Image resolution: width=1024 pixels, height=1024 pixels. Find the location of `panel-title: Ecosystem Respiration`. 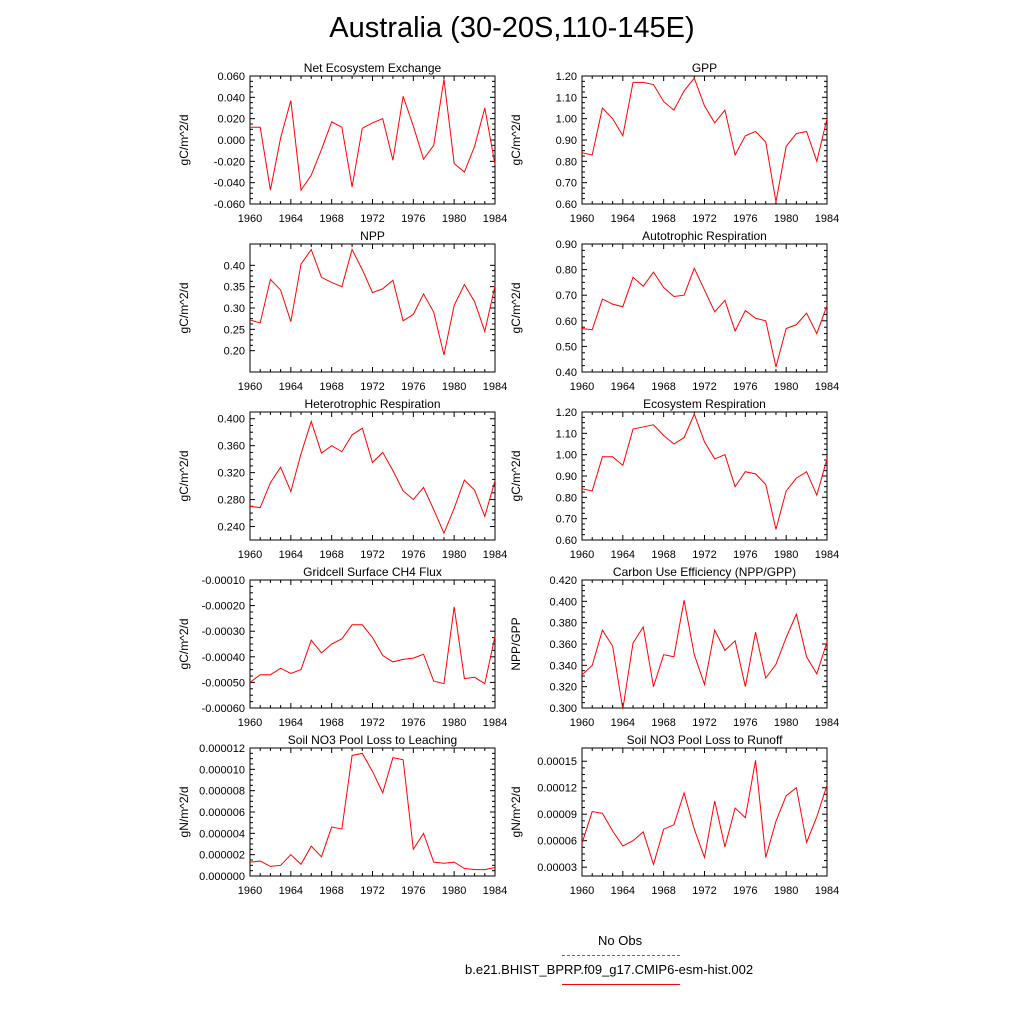

panel-title: Ecosystem Respiration is located at coordinates (704, 404).